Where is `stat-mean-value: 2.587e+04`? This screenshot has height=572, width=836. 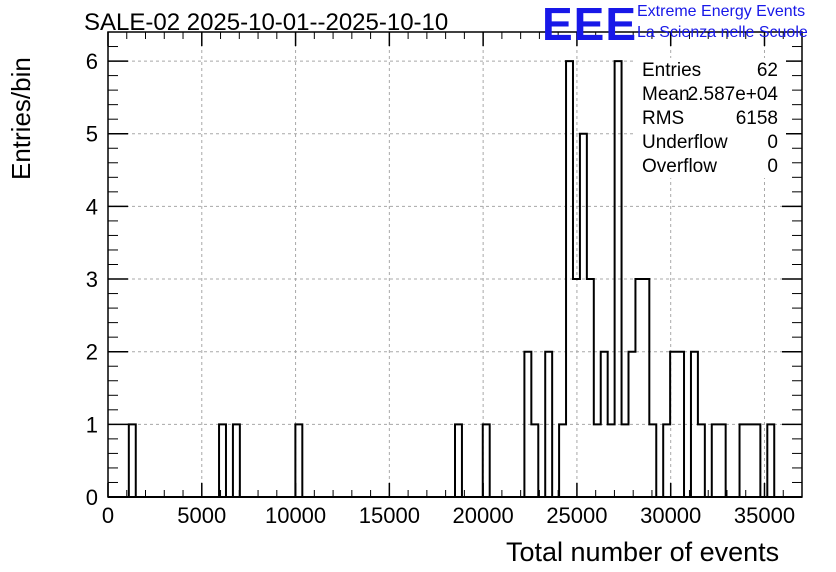
stat-mean-value: 2.587e+04 is located at coordinates (732, 94).